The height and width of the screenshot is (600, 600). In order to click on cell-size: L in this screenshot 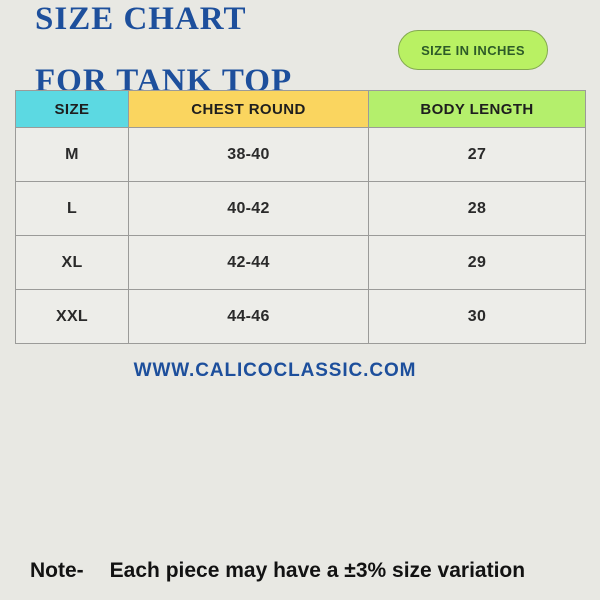, I will do `click(72, 208)`.